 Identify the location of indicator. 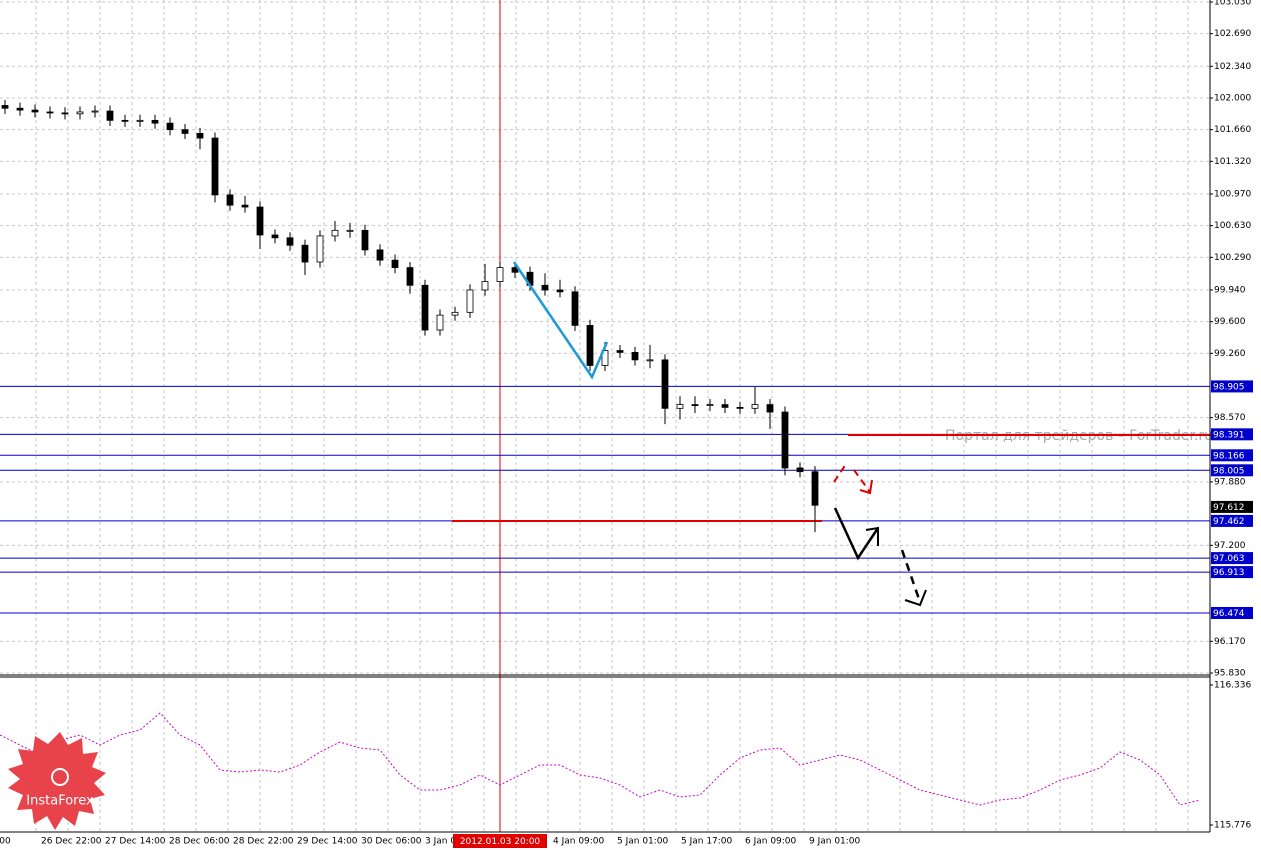
(600, 759).